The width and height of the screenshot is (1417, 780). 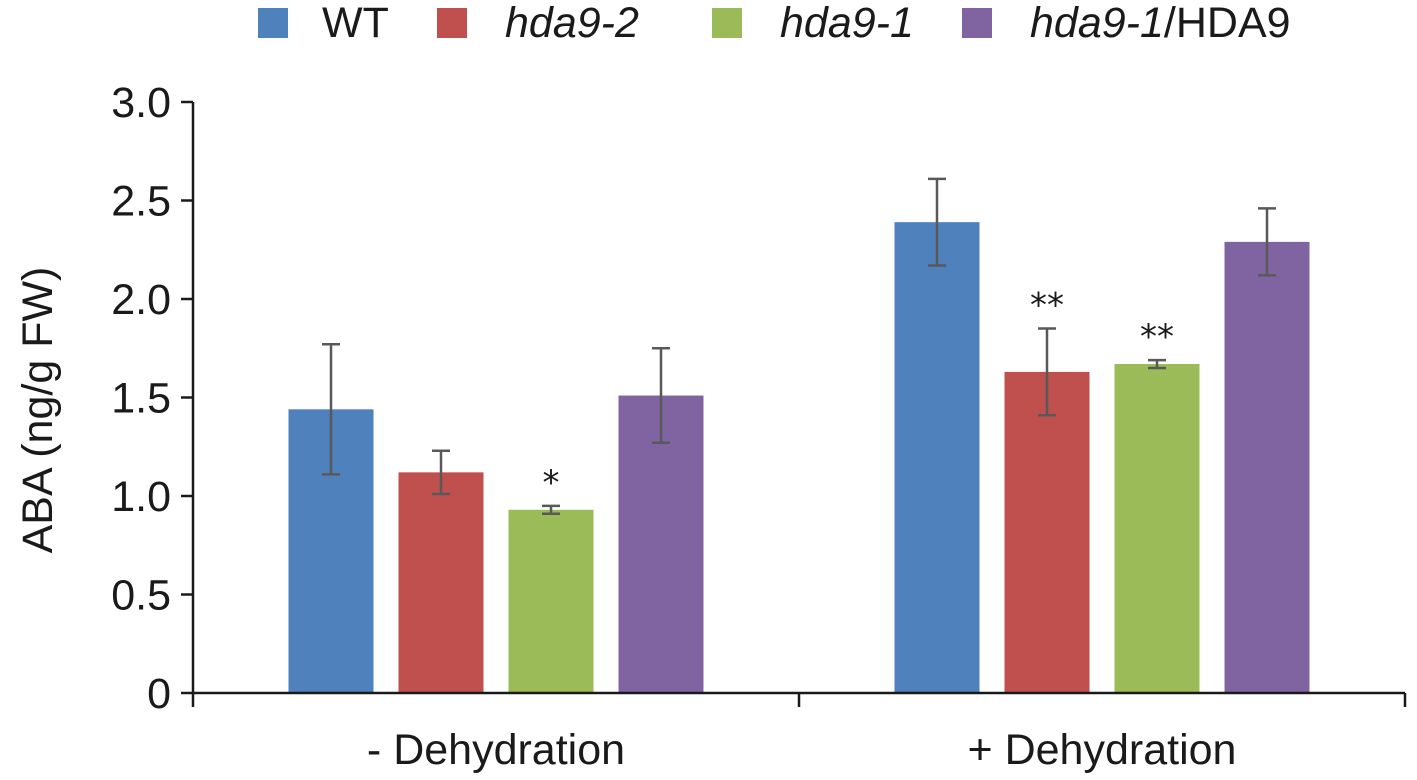 What do you see at coordinates (572, 23) in the screenshot?
I see `legend-label: hda9-2` at bounding box center [572, 23].